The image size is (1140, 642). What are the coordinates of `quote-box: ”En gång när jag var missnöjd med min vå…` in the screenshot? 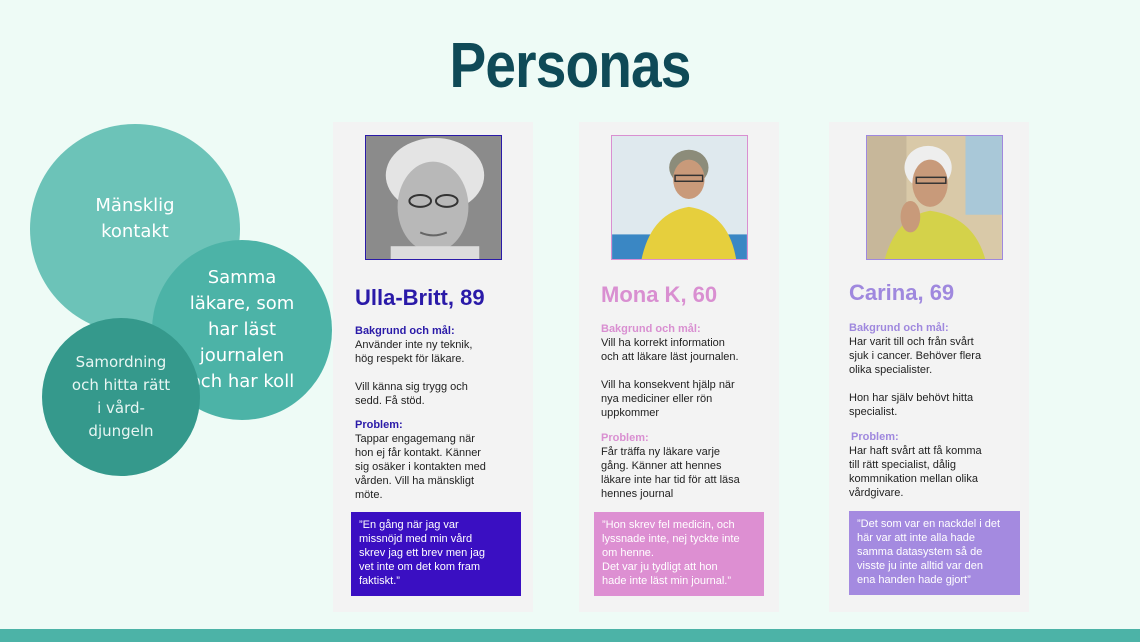 It's located at (436, 554).